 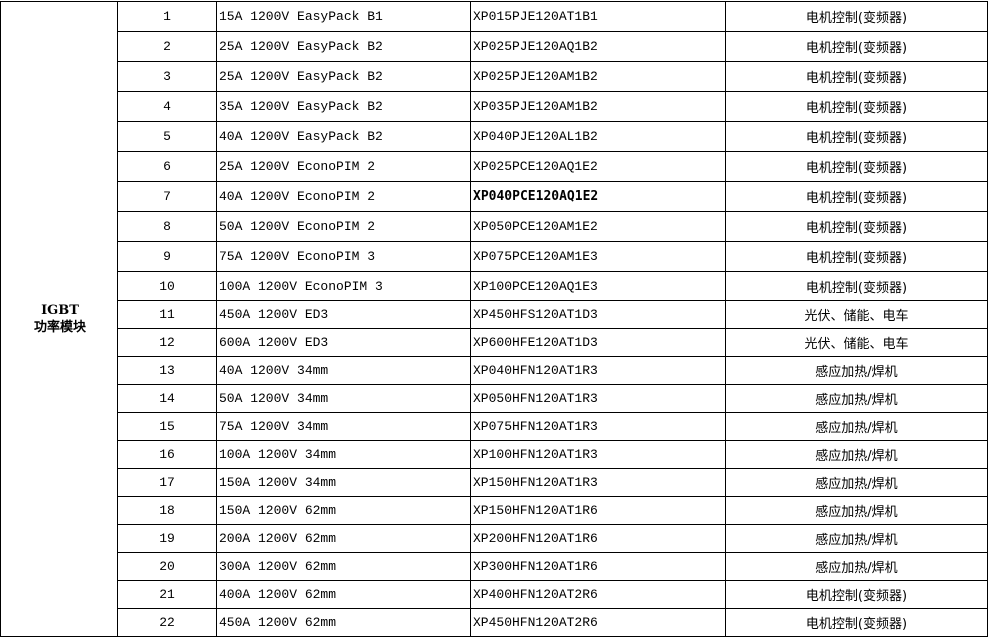 I want to click on spec-cell: 25A 1200V EconoPIM 2, so click(x=343, y=166).